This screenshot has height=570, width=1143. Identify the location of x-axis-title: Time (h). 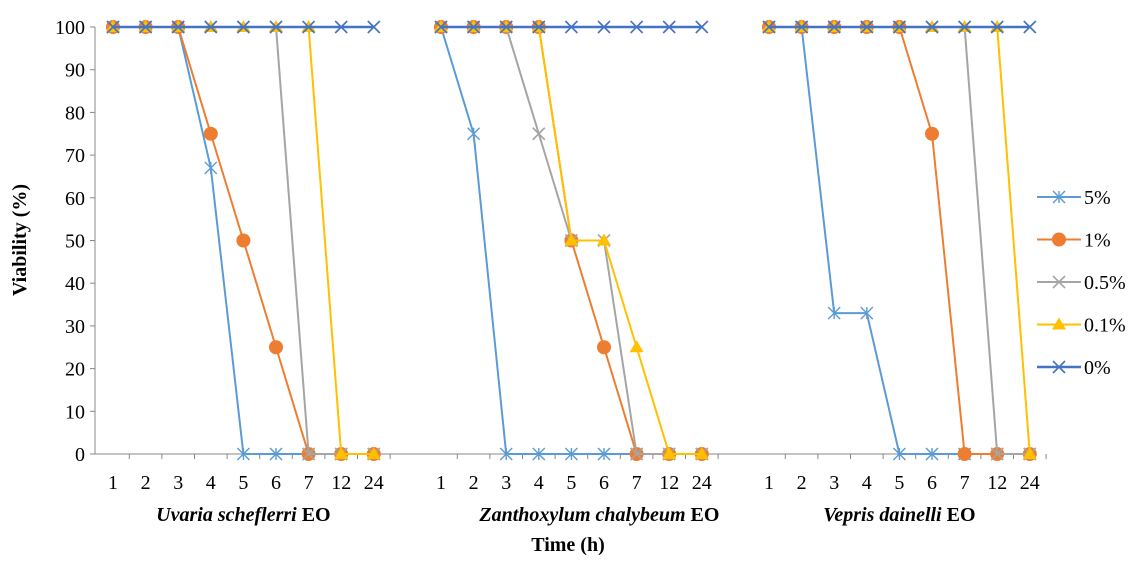
(568, 545).